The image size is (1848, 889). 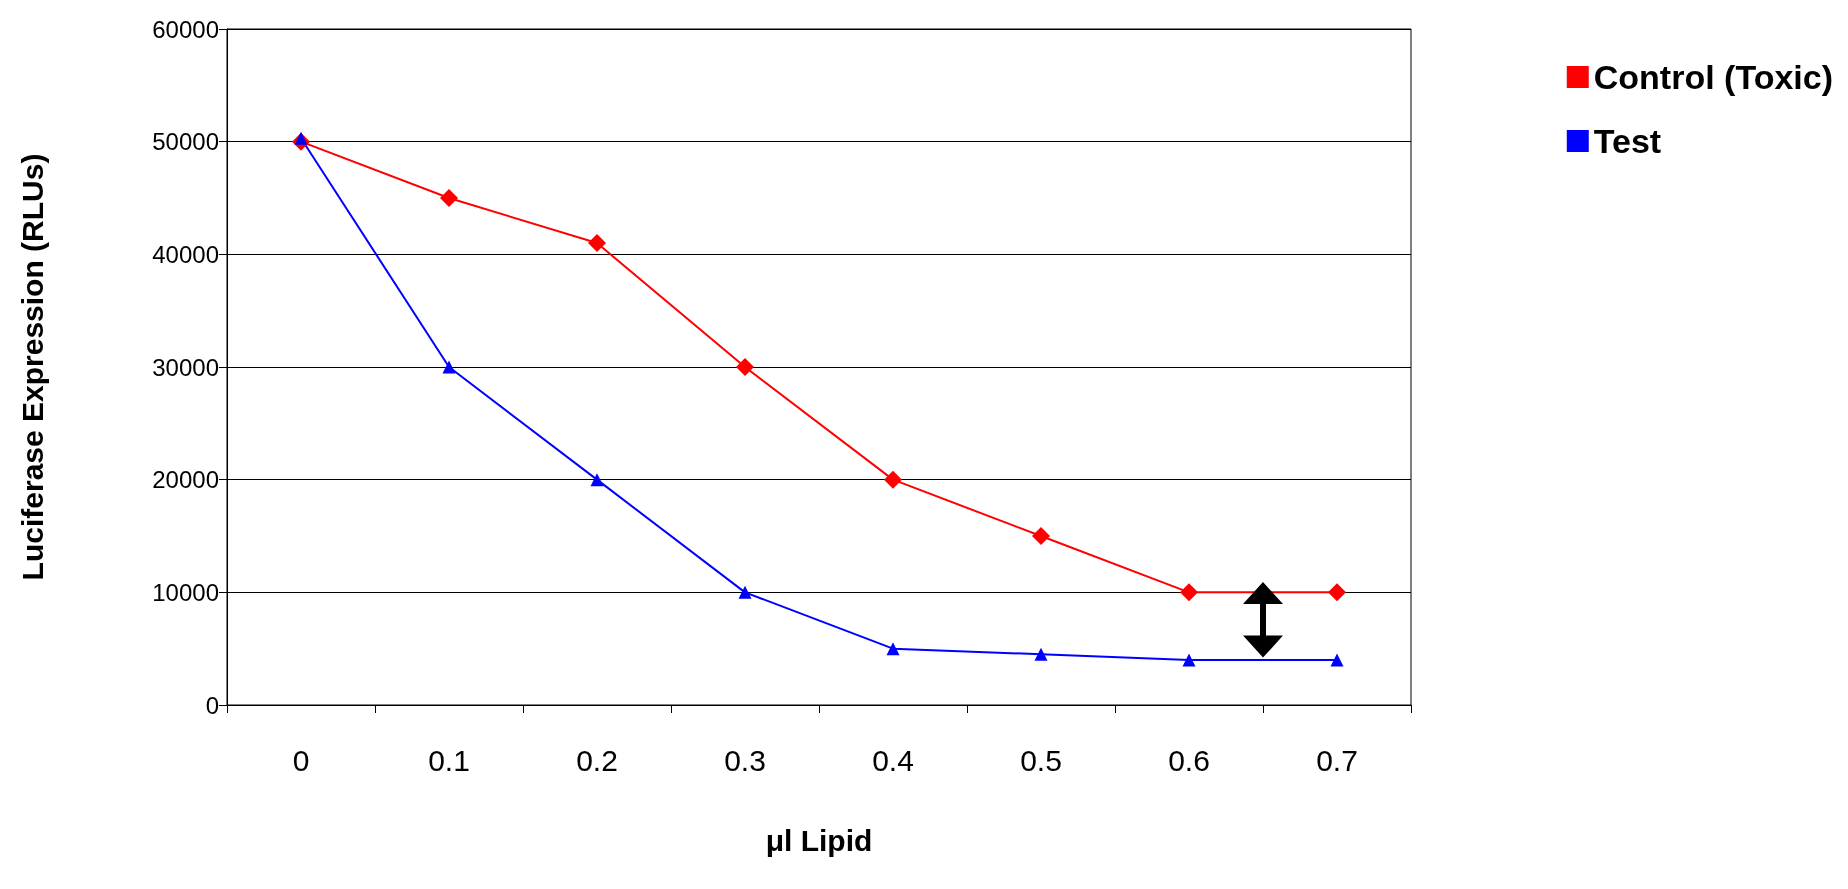 What do you see at coordinates (185, 367) in the screenshot?
I see `y-tick-label: 30000` at bounding box center [185, 367].